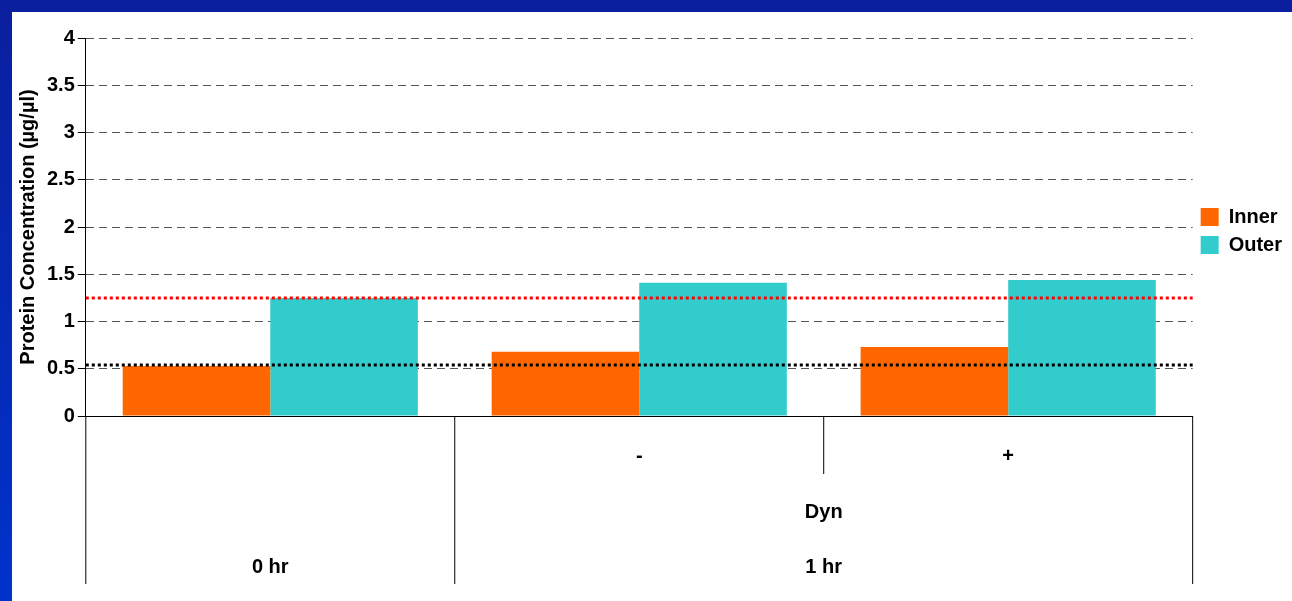 The height and width of the screenshot is (601, 1292). What do you see at coordinates (69, 131) in the screenshot?
I see `y-tick-label: 3` at bounding box center [69, 131].